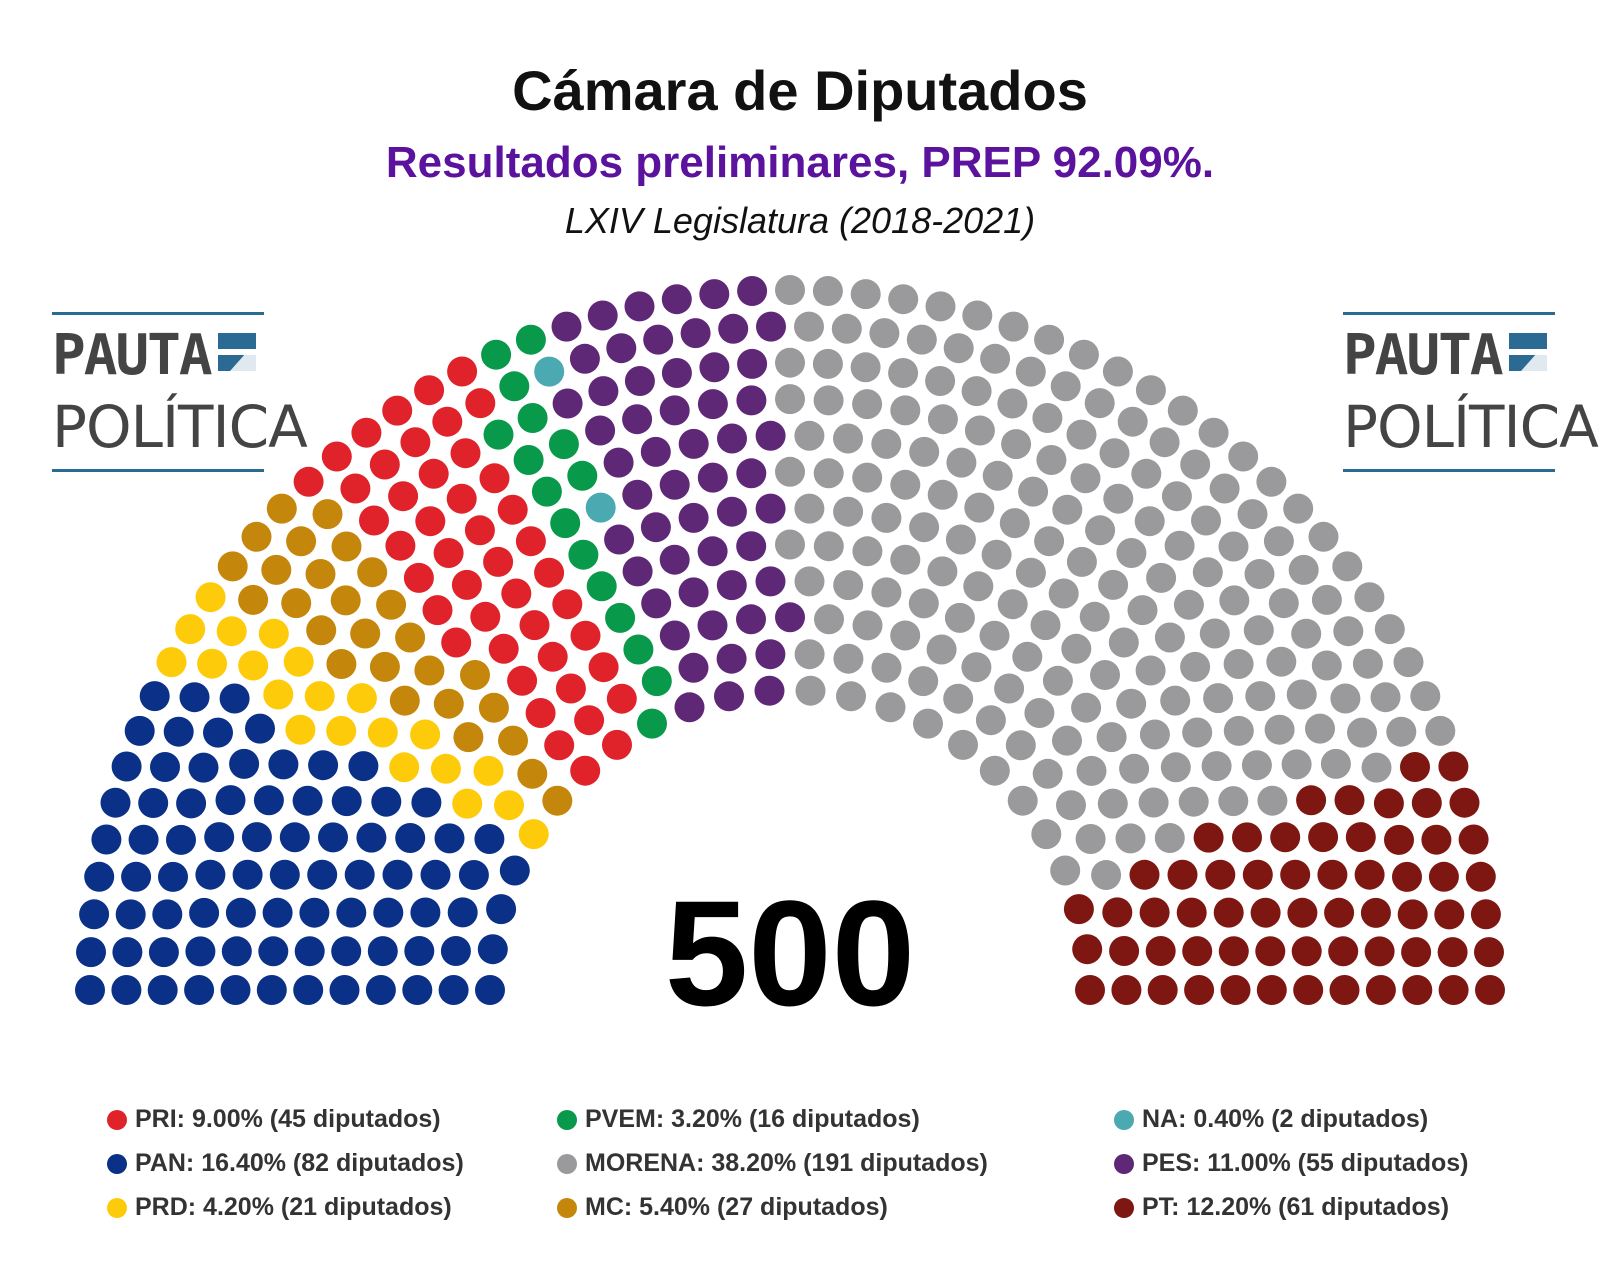 Image resolution: width=1600 pixels, height=1286 pixels. Describe the element at coordinates (274, 1119) in the screenshot. I see `legend-item-pri: PRI: 9.00% (45 diputados)` at that location.